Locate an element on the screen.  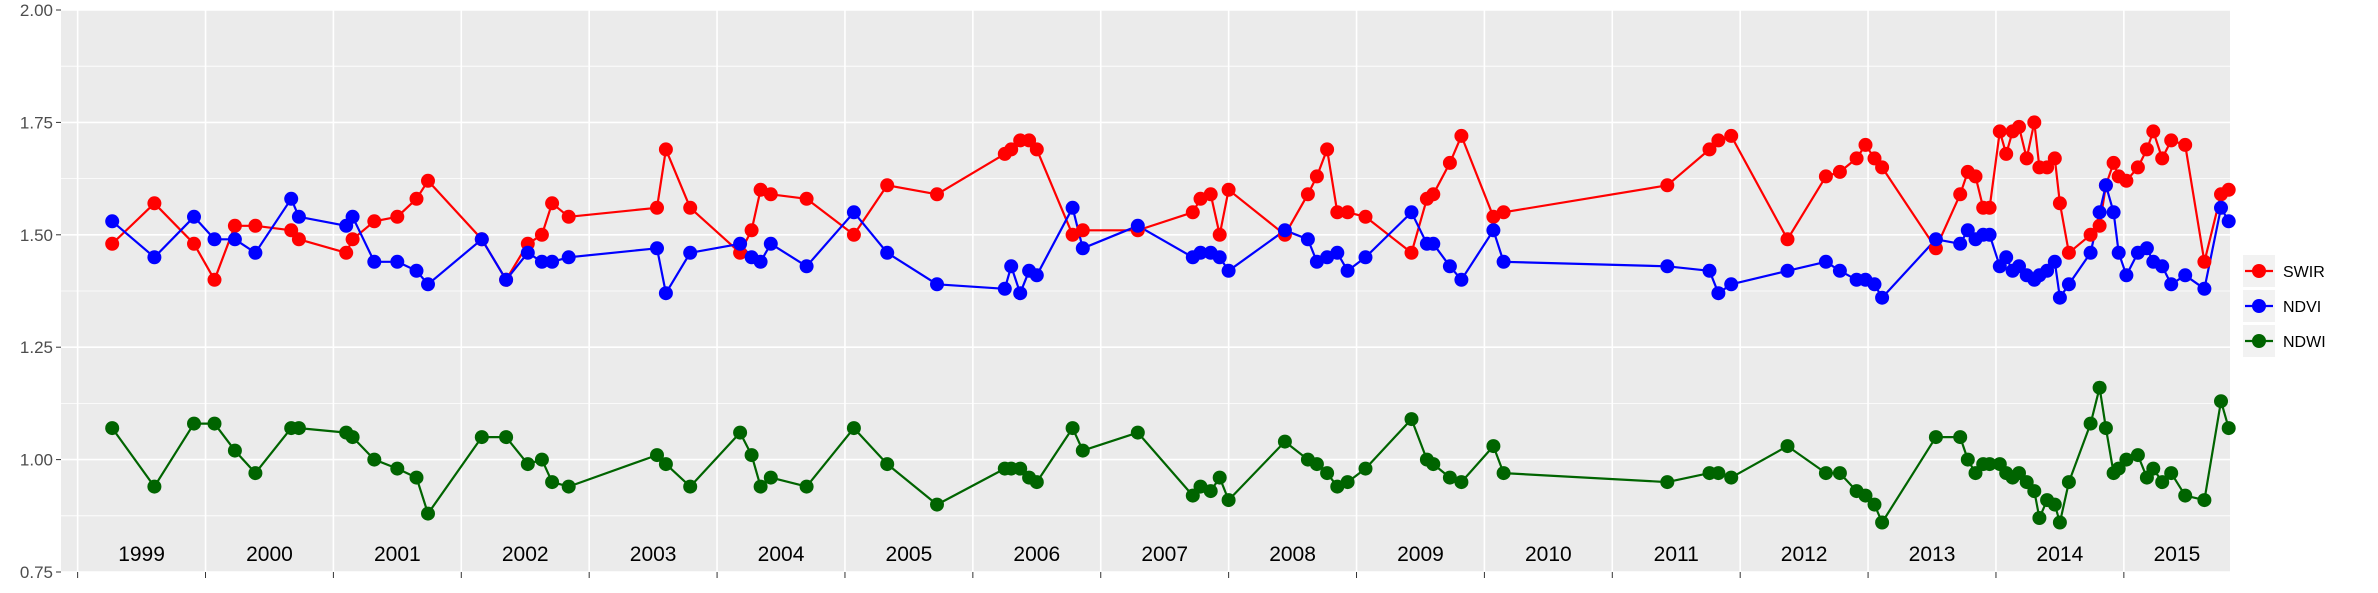
legend-label: NDWI is located at coordinates (2304, 342).